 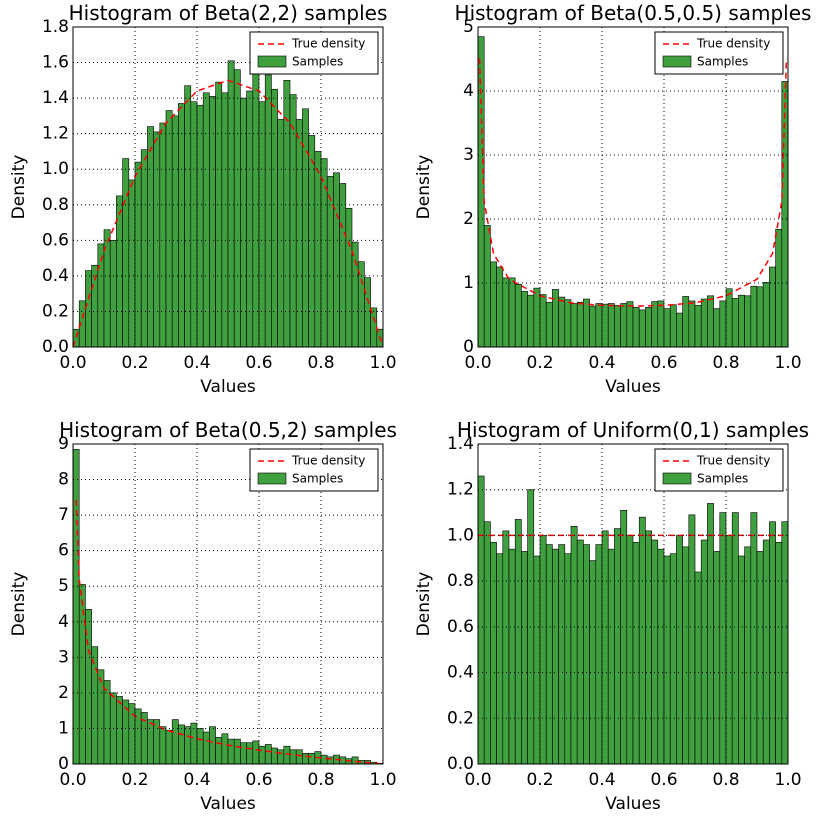 I want to click on y-tick-label: 1, so click(x=468, y=283).